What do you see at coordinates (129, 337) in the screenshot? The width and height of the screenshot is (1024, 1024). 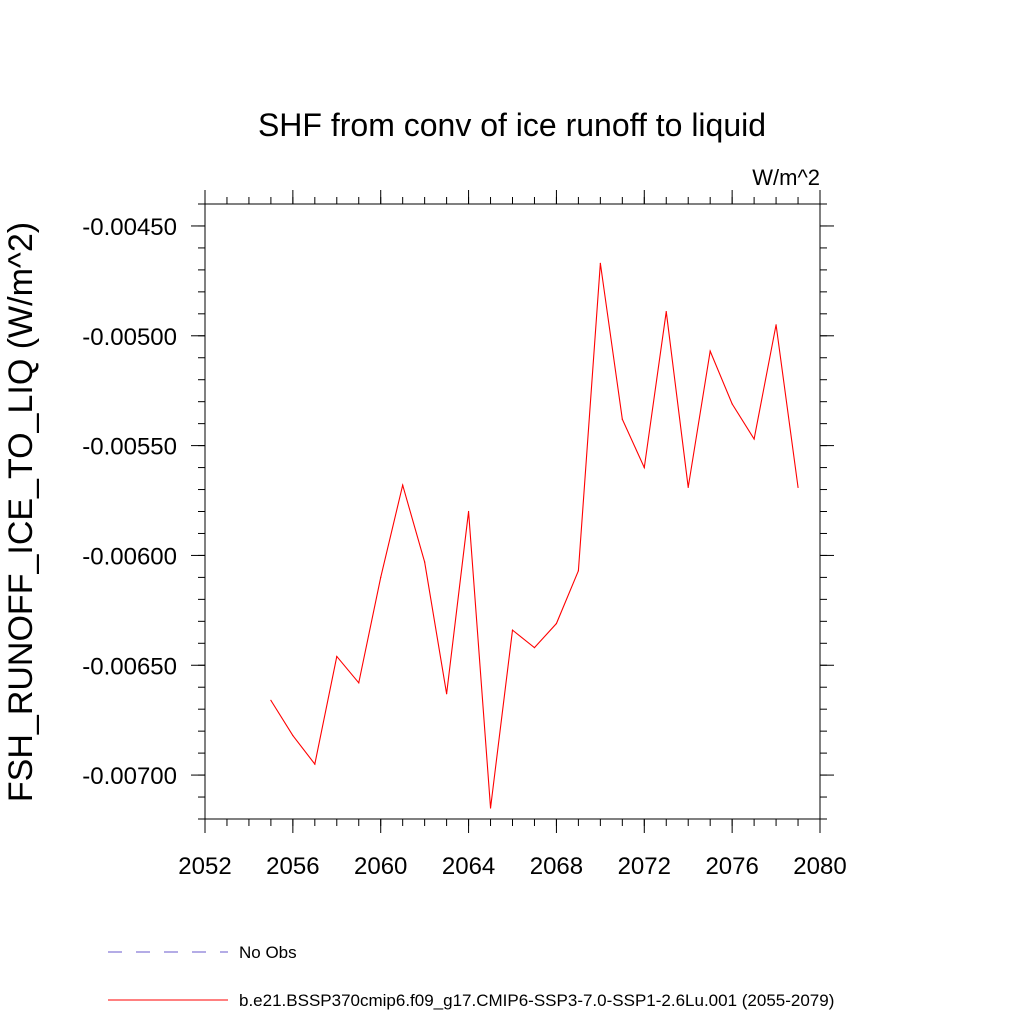 I see `y-tick-label: -0.00500` at bounding box center [129, 337].